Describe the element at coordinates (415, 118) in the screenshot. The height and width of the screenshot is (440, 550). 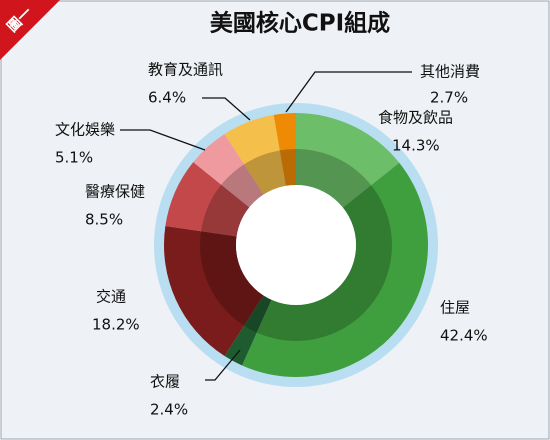
I see `category-label: 食物及飲品` at that location.